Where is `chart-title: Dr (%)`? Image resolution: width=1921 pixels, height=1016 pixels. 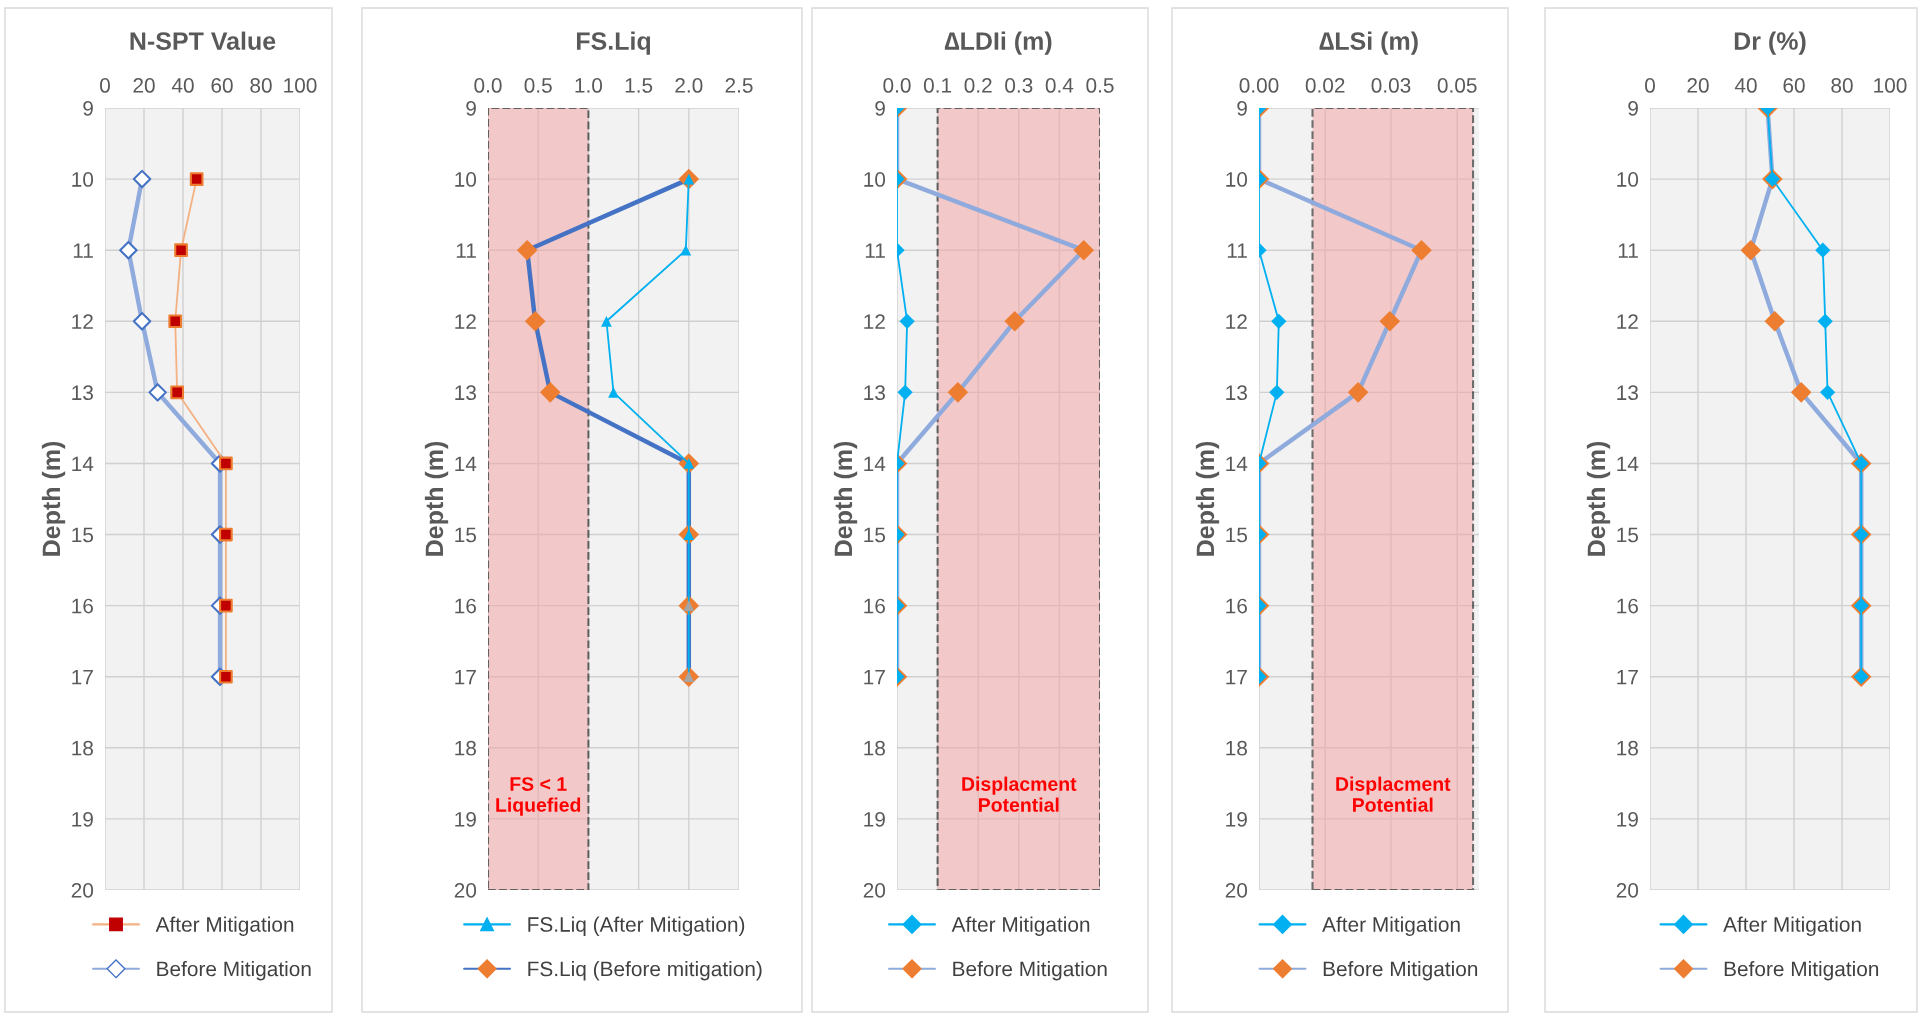
chart-title: Dr (%) is located at coordinates (1770, 43).